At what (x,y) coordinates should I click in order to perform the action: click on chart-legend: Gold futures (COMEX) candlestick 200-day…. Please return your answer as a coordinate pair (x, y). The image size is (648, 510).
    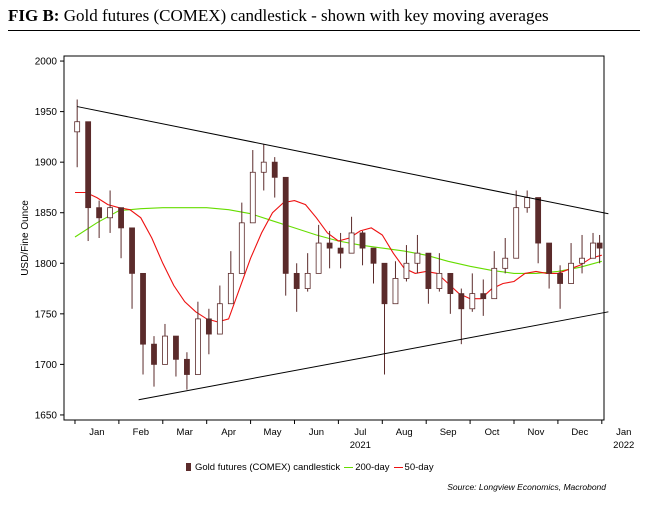
    Looking at the image, I should click on (311, 467).